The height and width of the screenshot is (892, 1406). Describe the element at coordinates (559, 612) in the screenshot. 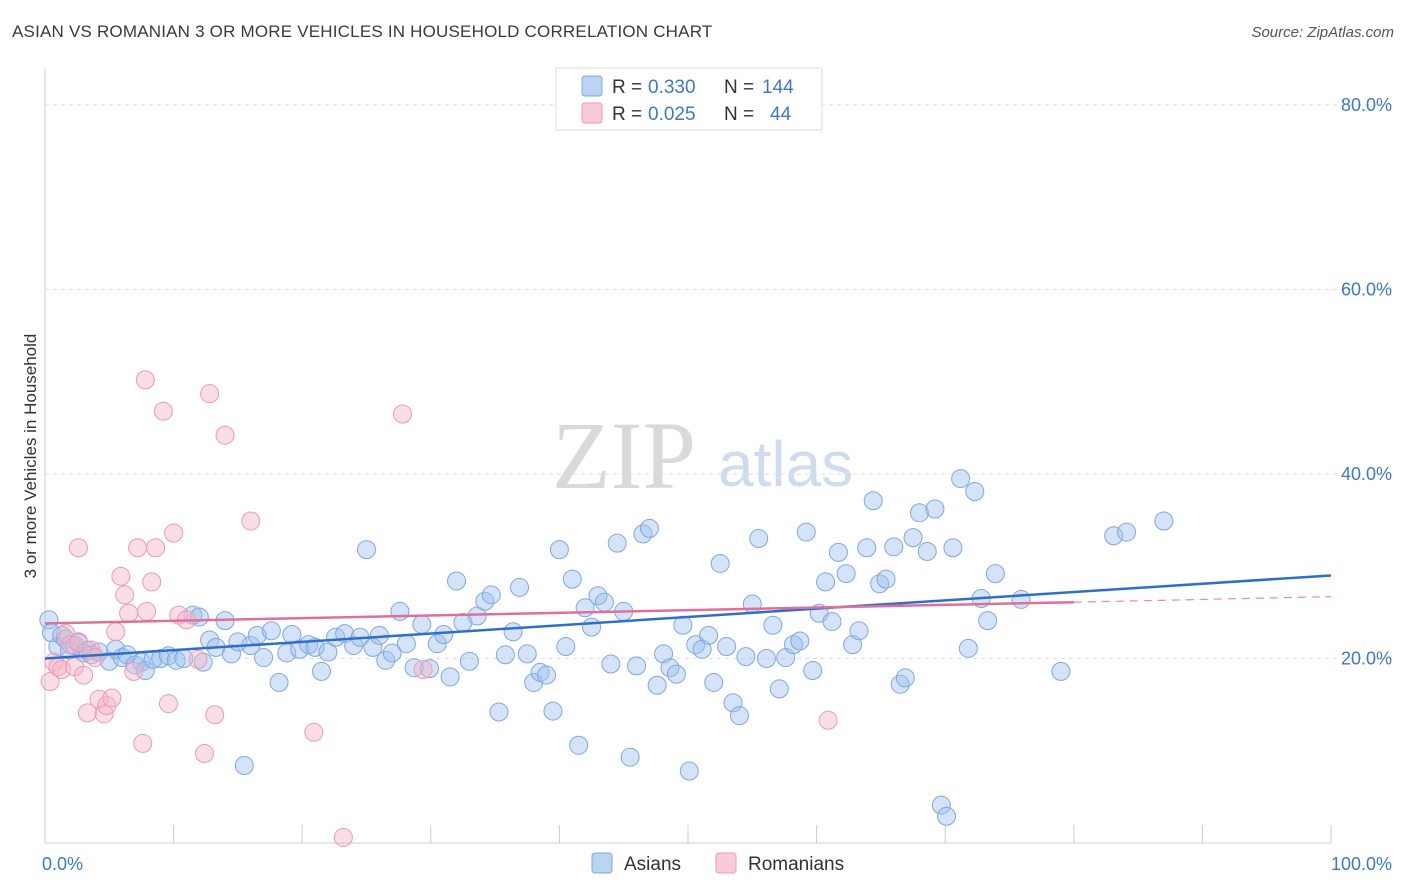

I see `trend-line-romanians` at that location.